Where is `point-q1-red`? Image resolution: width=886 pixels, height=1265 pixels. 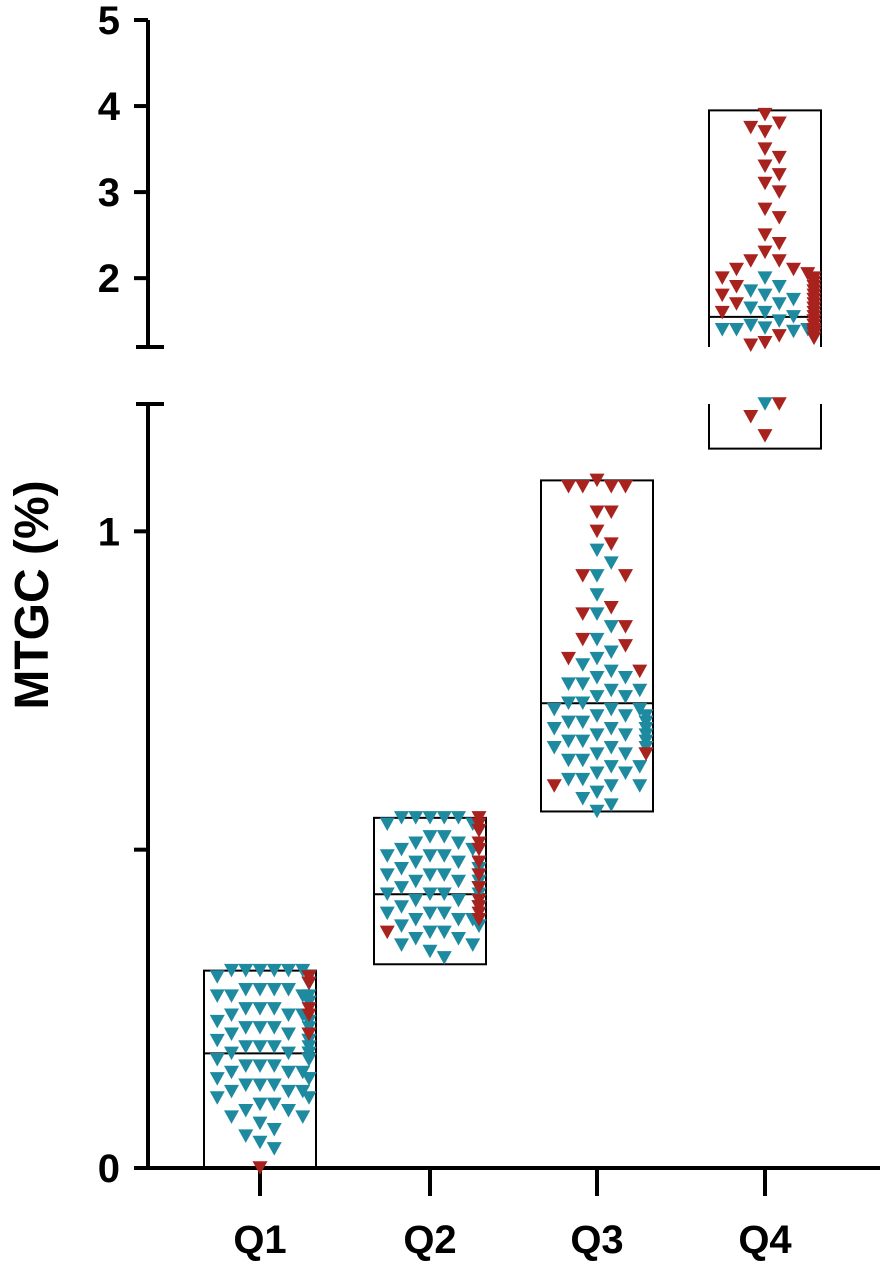
point-q1-red is located at coordinates (309, 983).